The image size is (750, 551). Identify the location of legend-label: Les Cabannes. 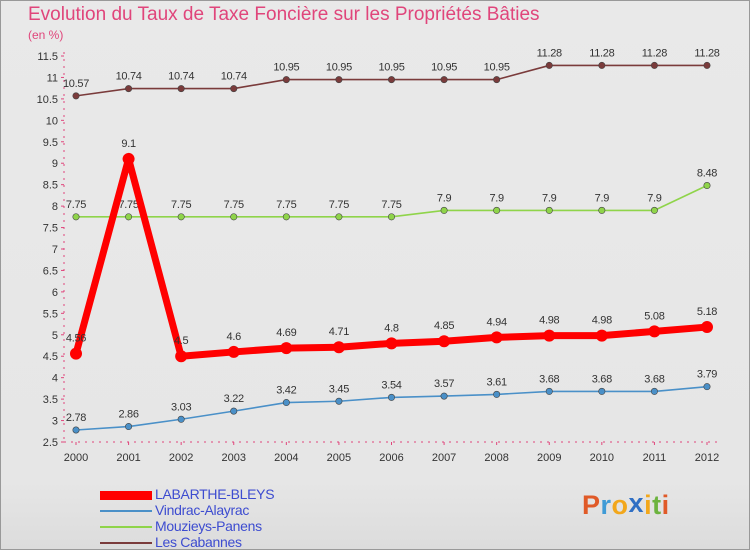
(198, 542).